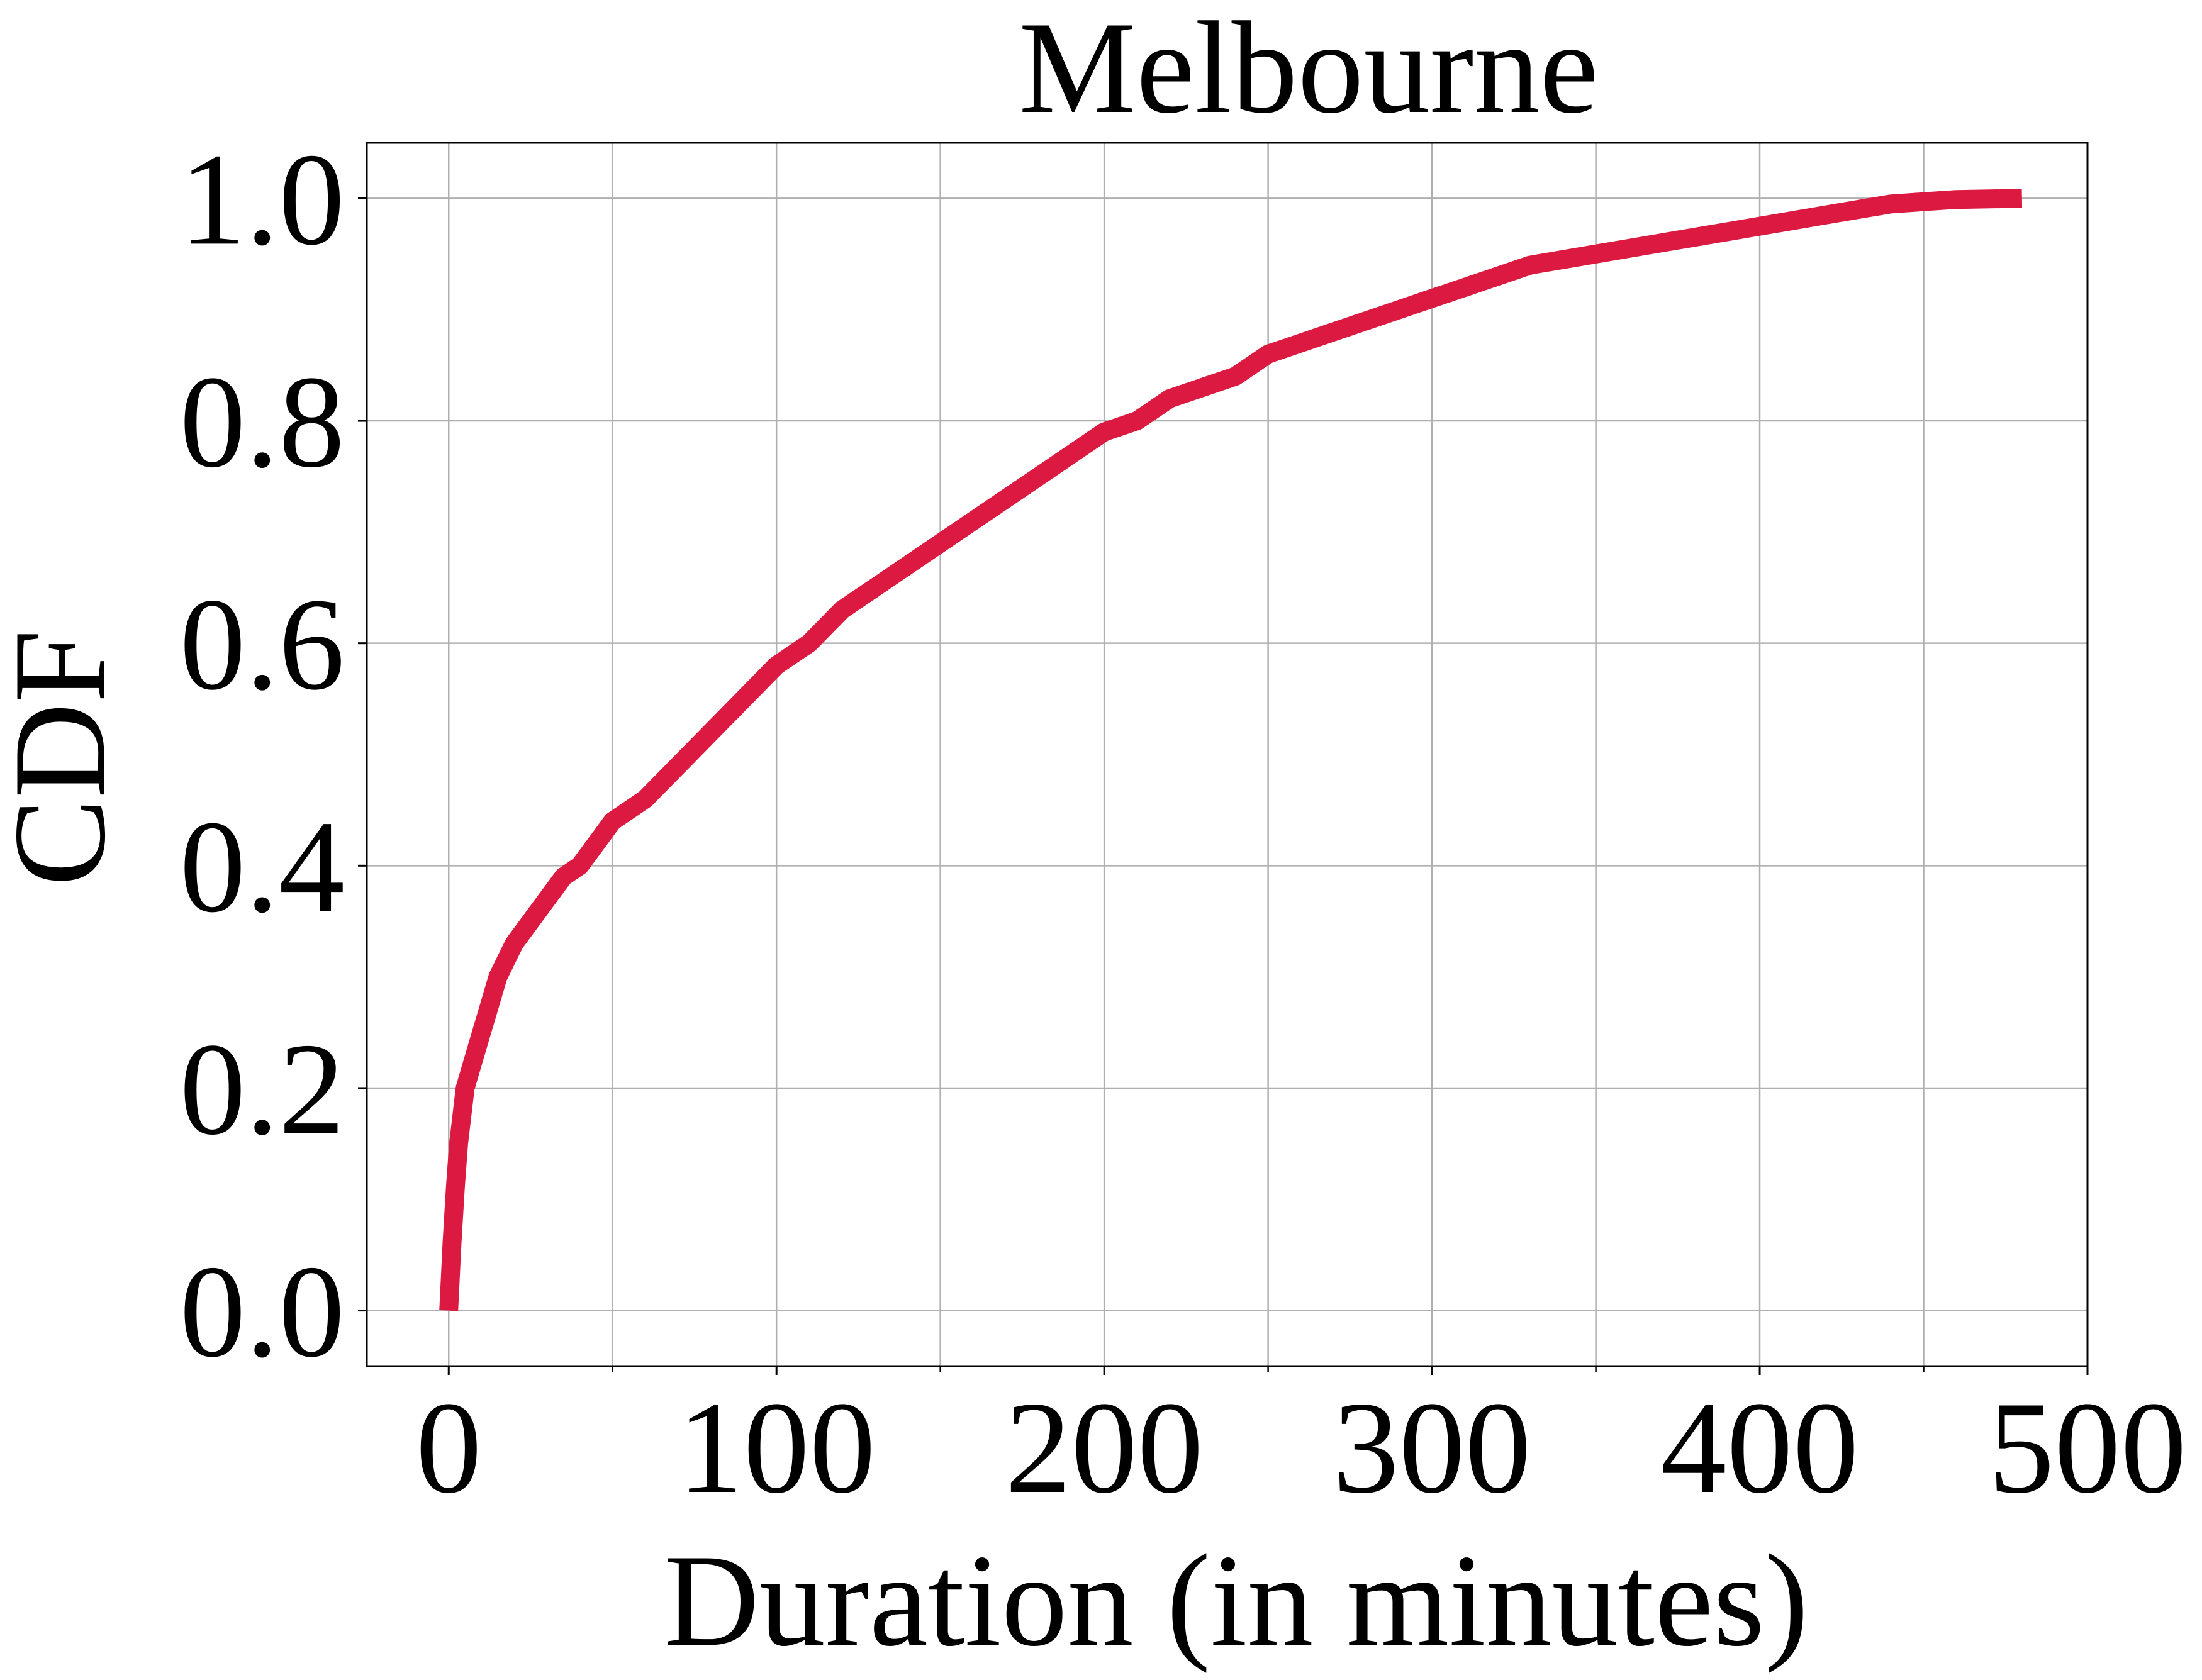 The image size is (2202, 1680). Describe the element at coordinates (449, 1448) in the screenshot. I see `x-tick-label: 0` at that location.